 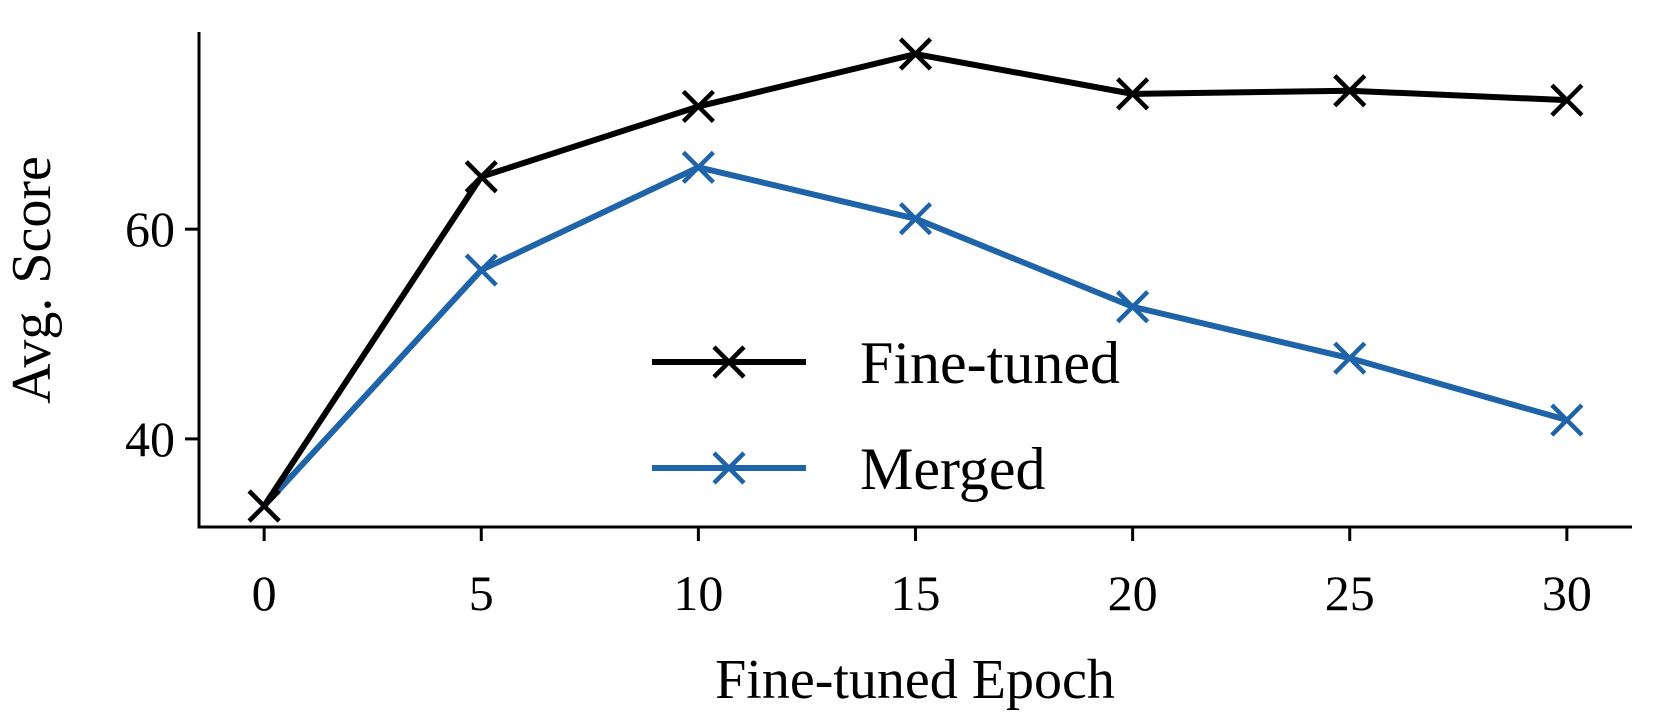 What do you see at coordinates (849, 469) in the screenshot?
I see `legend-item-merged: Merged` at bounding box center [849, 469].